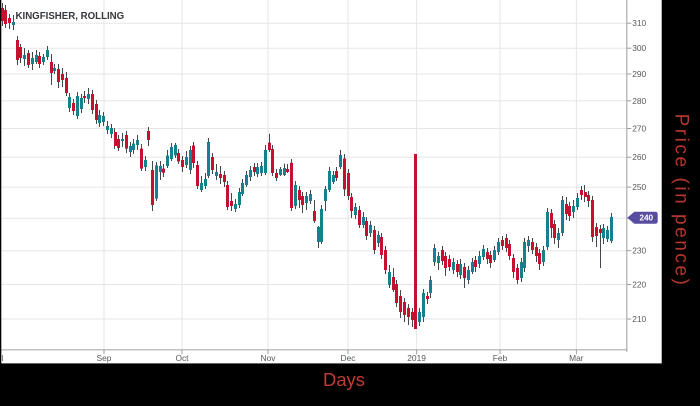 This screenshot has width=700, height=406. I want to click on svg-text: Sep, so click(104, 358).